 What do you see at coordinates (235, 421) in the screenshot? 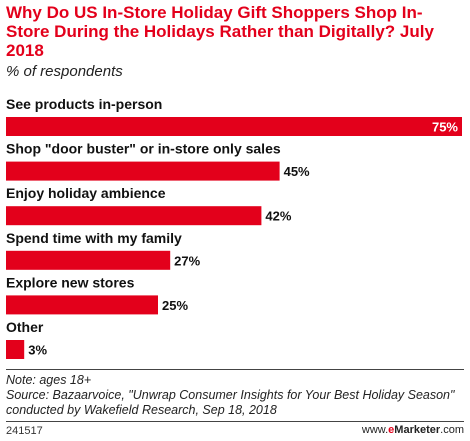
I see `footer-divider-bottom` at bounding box center [235, 421].